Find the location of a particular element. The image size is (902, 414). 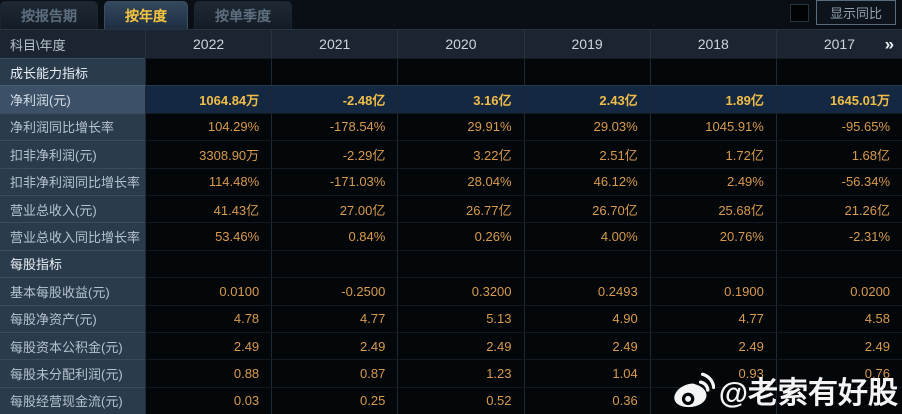

cell-value: 28.04% is located at coordinates (460, 181).